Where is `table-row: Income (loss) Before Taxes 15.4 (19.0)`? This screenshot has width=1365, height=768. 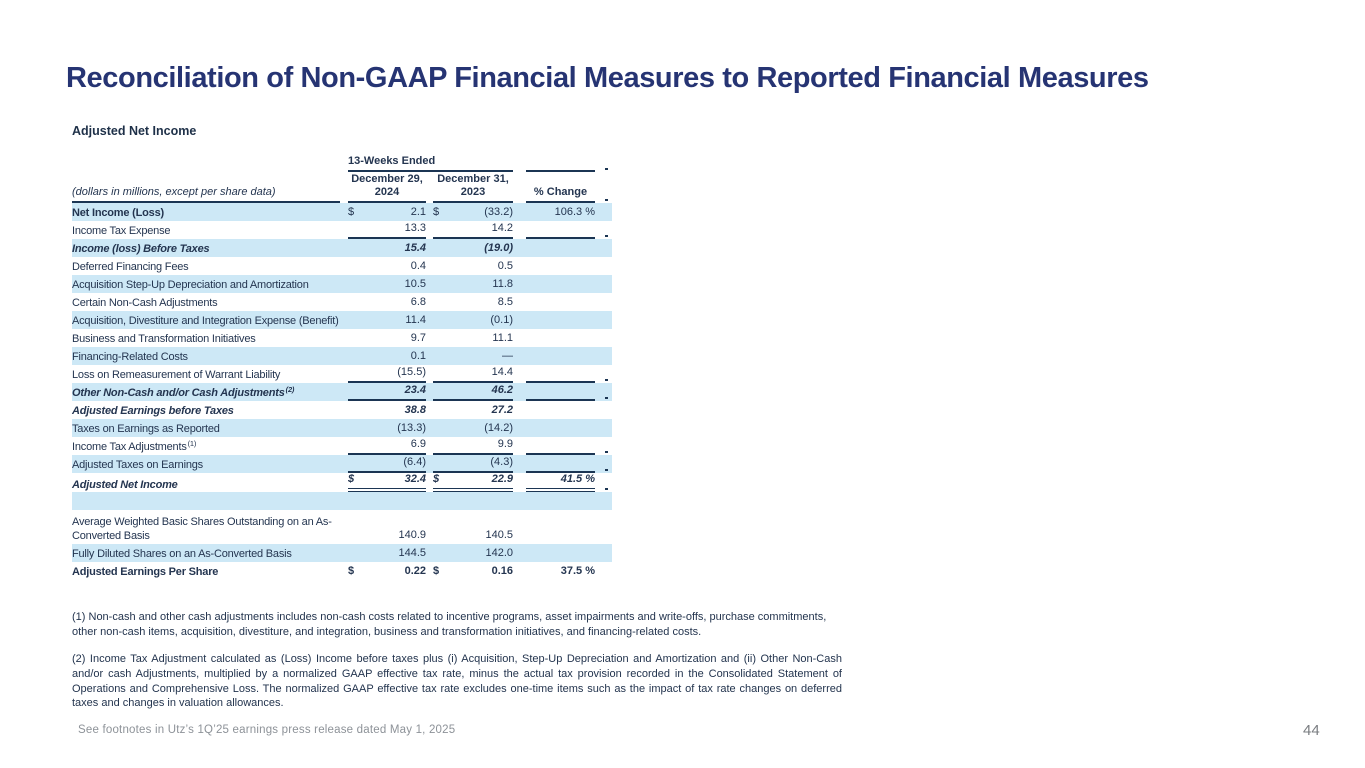
table-row: Income (loss) Before Taxes 15.4 (19.0) is located at coordinates (342, 248).